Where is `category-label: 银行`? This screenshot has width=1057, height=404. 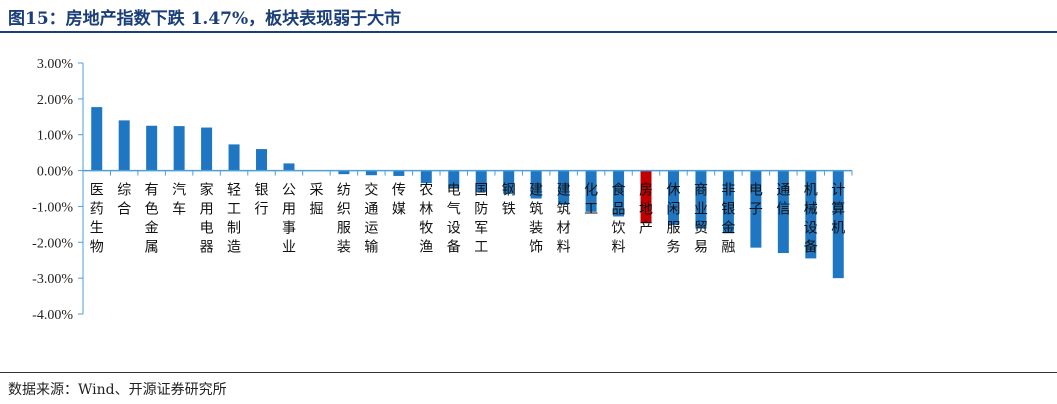 category-label: 银行 is located at coordinates (262, 200).